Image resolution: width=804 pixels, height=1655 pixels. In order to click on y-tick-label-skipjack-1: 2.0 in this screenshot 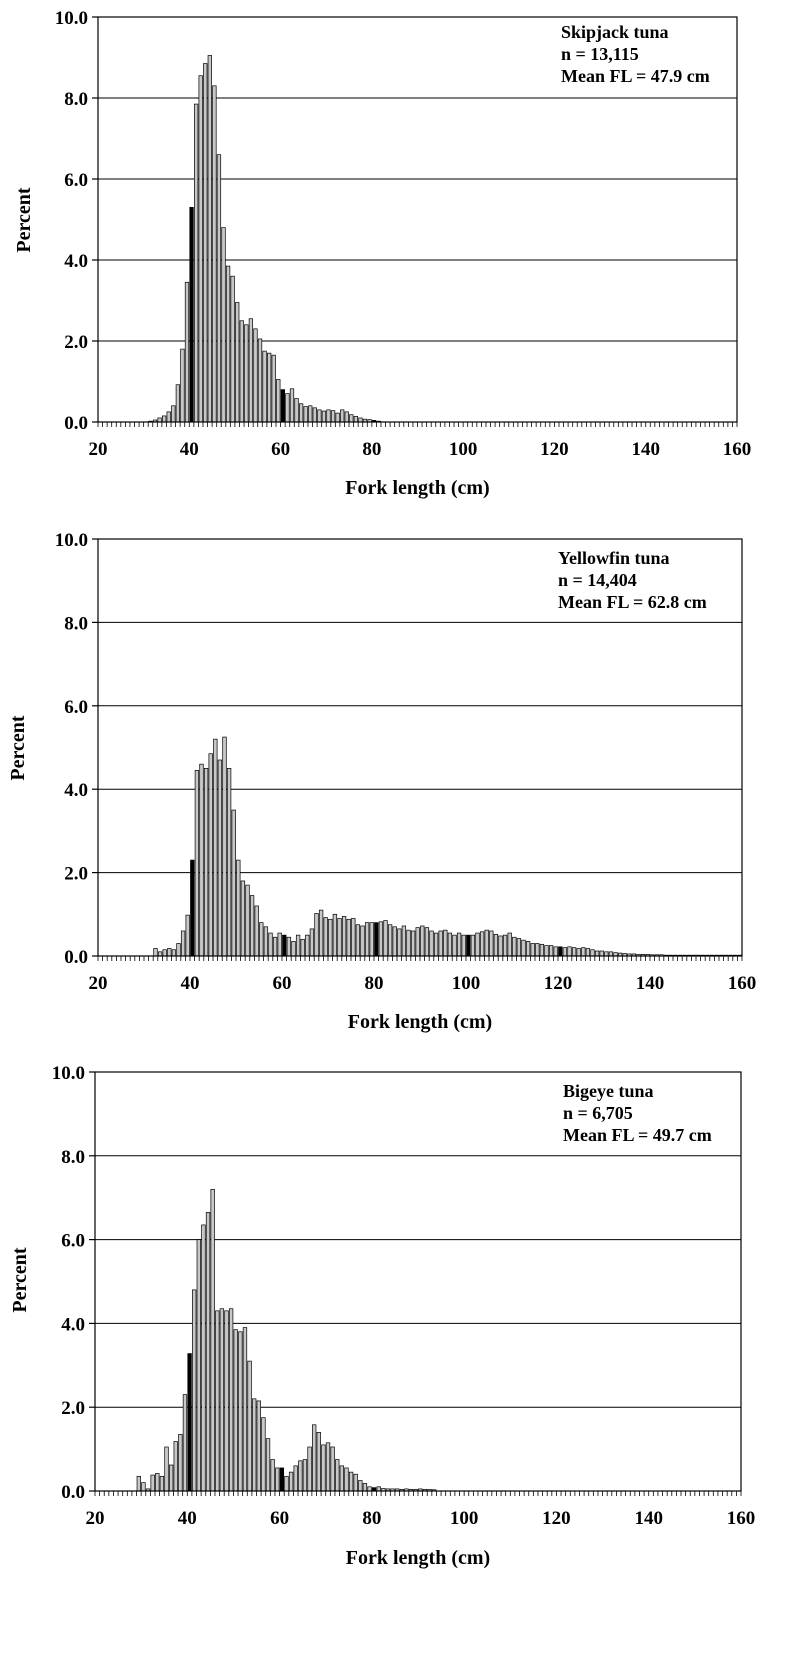, I will do `click(76, 342)`.